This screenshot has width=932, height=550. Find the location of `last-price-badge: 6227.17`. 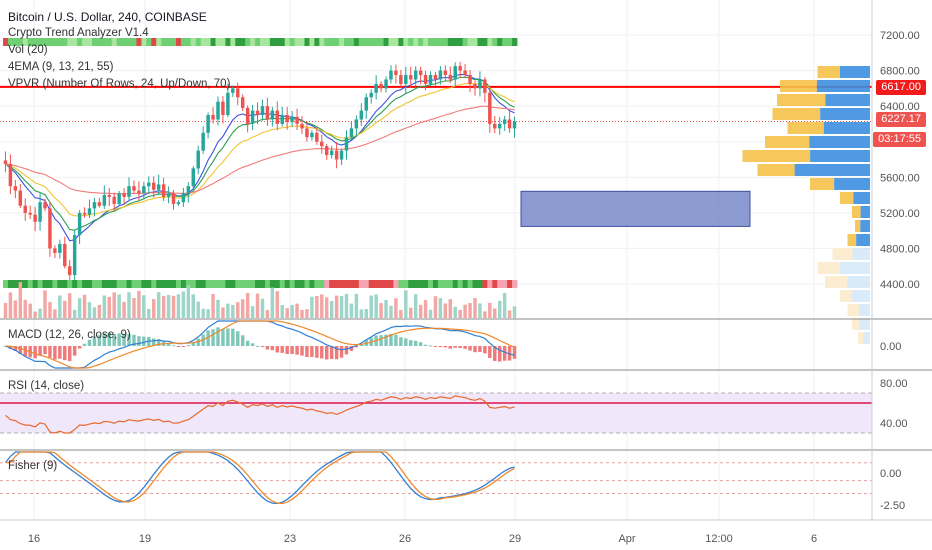

last-price-badge: 6227.17 is located at coordinates (901, 119).